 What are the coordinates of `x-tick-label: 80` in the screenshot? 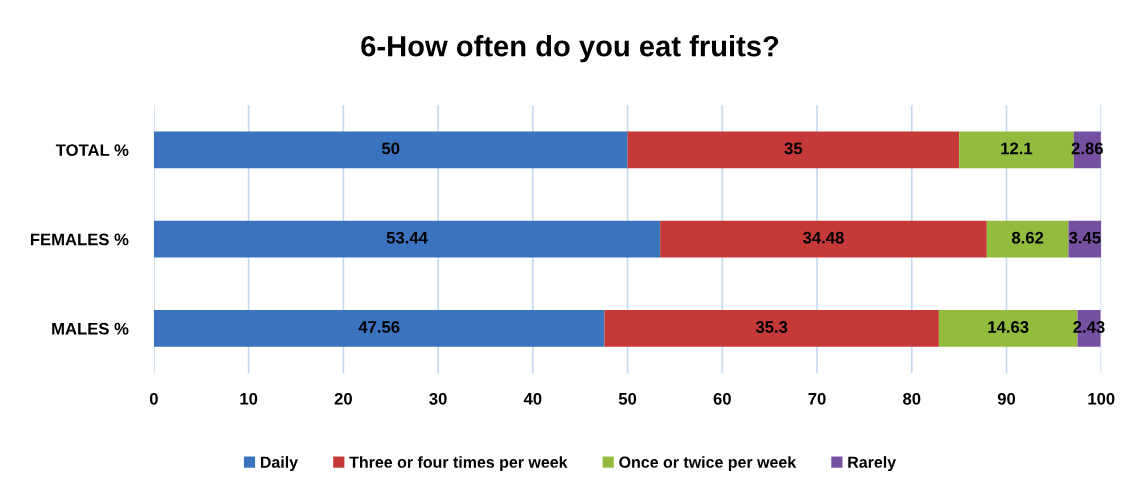 It's located at (912, 398).